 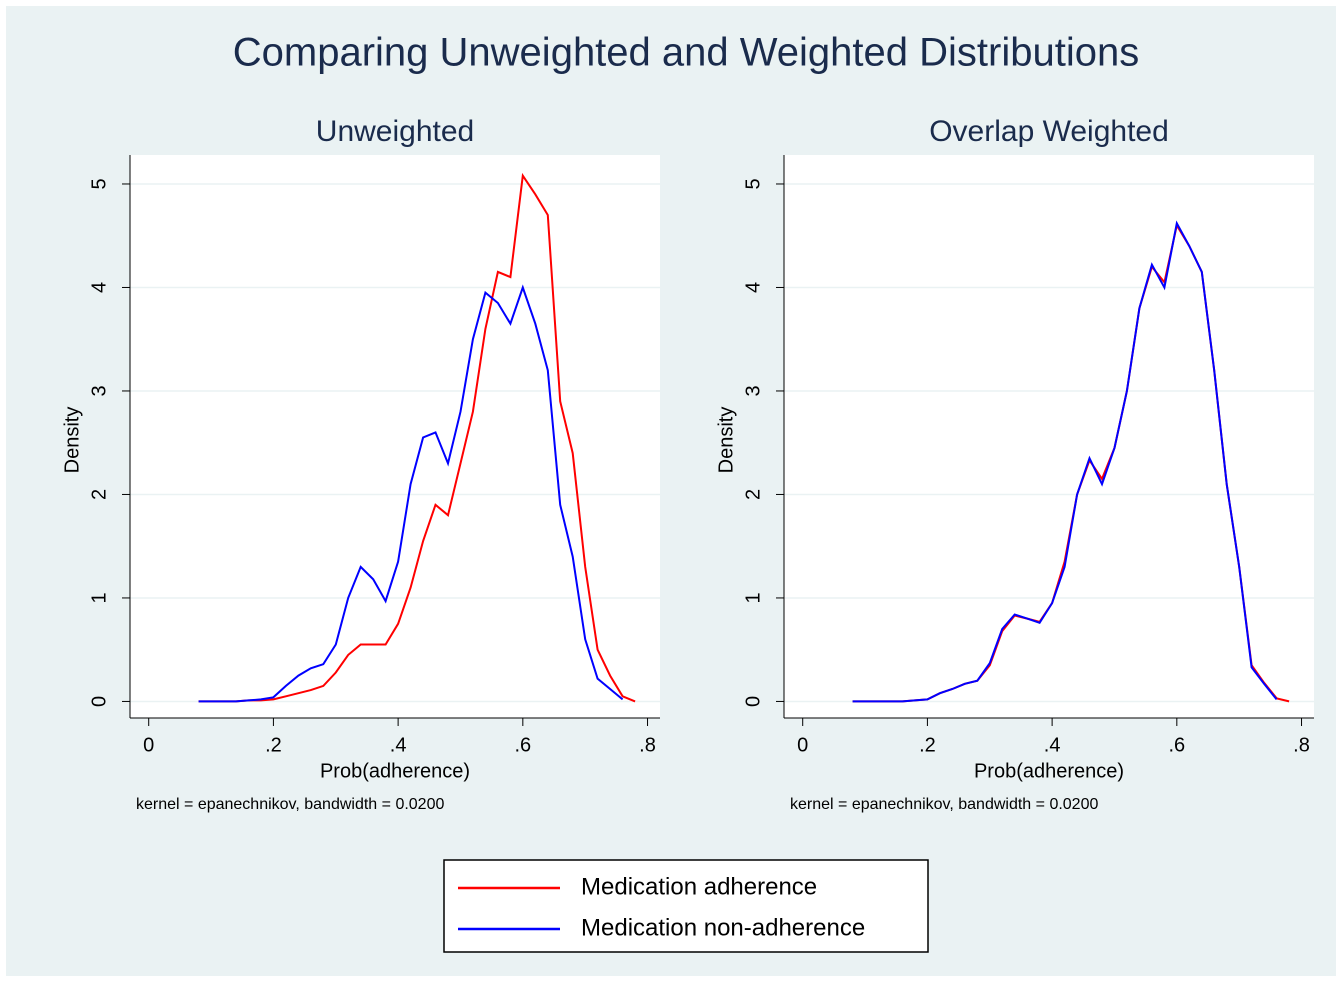 What do you see at coordinates (686, 906) in the screenshot?
I see `legend` at bounding box center [686, 906].